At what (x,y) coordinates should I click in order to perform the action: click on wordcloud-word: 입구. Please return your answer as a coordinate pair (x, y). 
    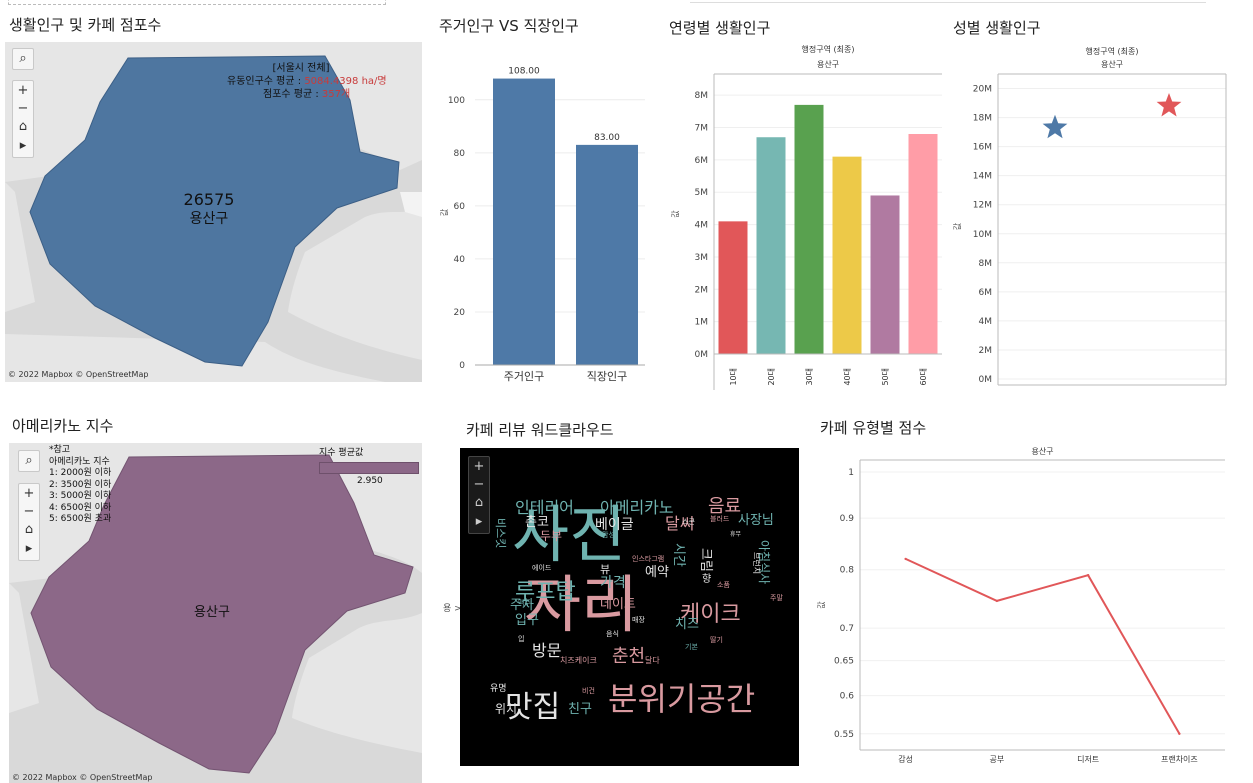
    Looking at the image, I should click on (527, 620).